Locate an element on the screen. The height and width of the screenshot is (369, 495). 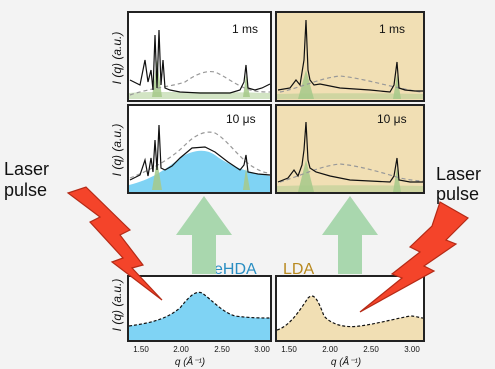
x-tick-left-0: 1.50 is located at coordinates (141, 349).